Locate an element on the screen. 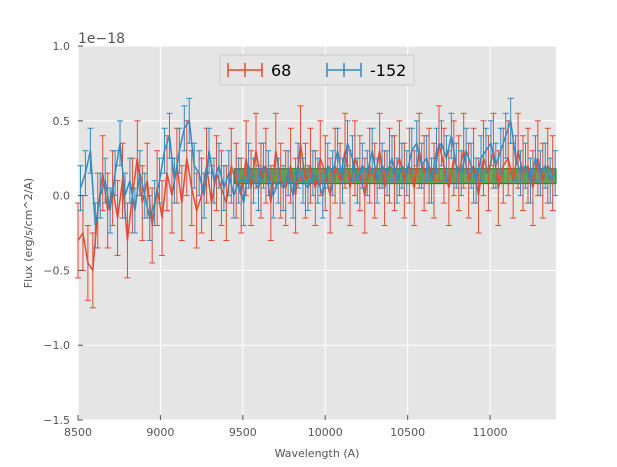  legend-label-68: 68 is located at coordinates (281, 70).